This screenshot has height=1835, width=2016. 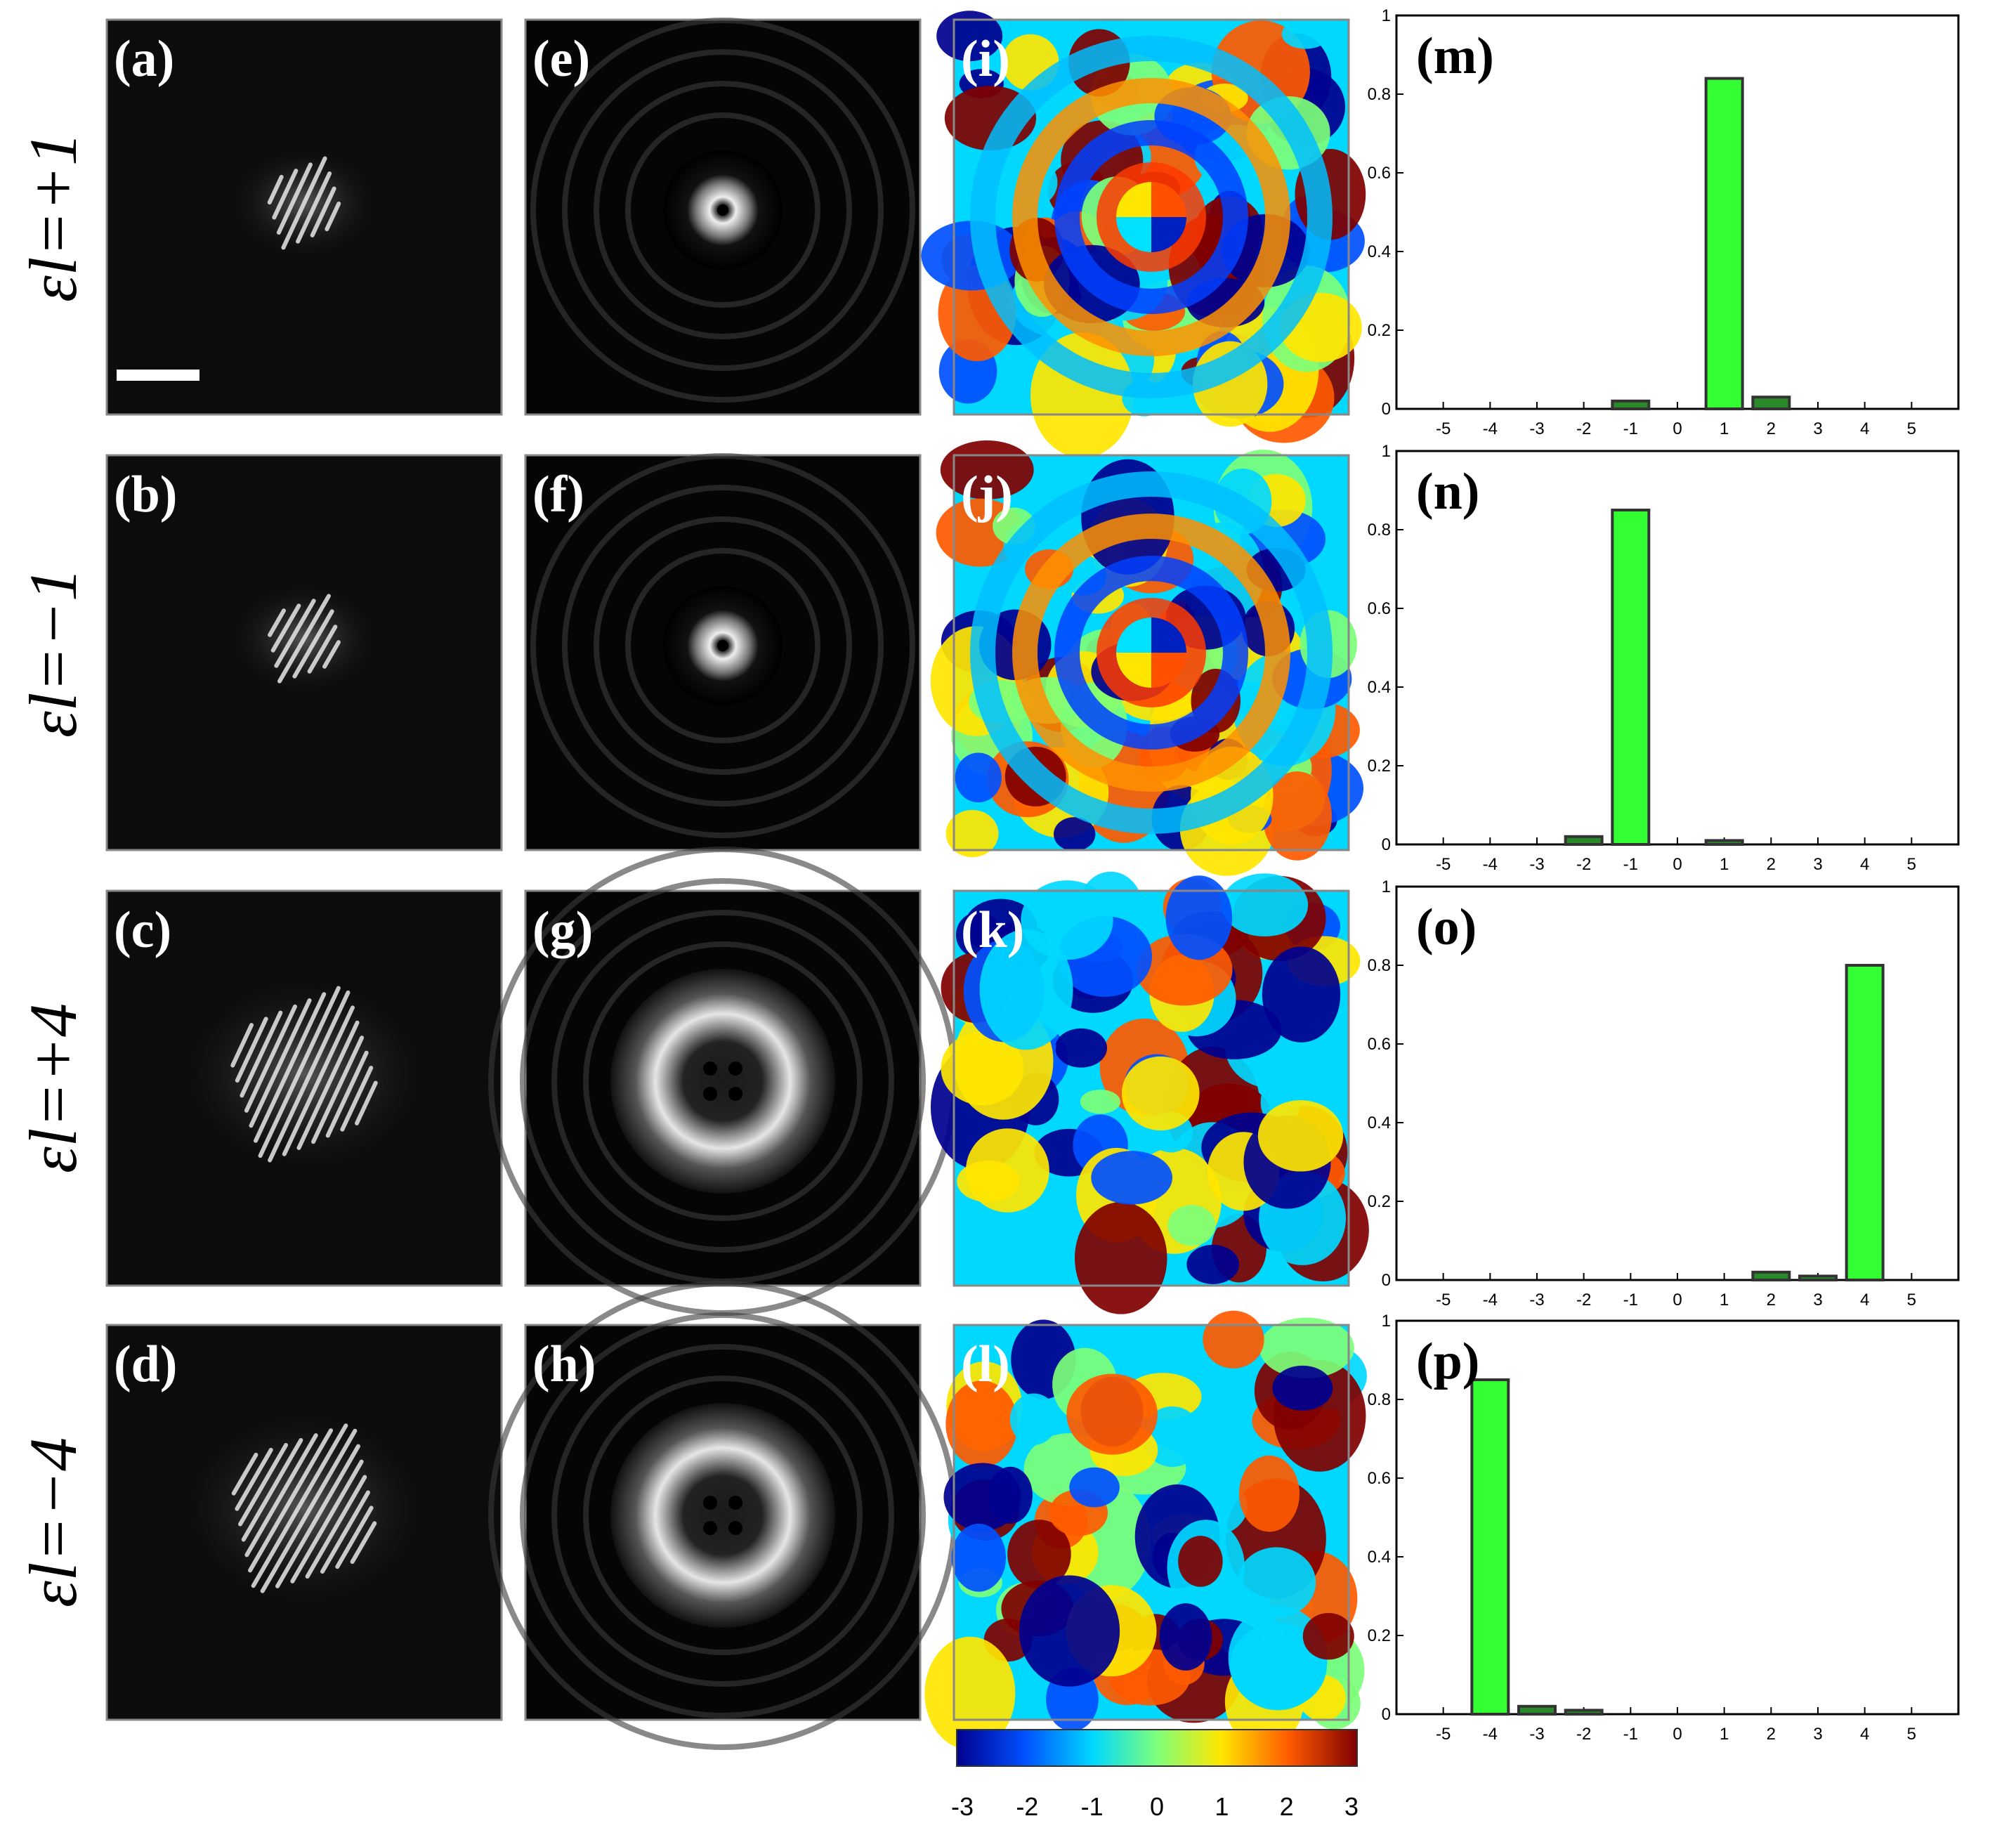 What do you see at coordinates (304, 1522) in the screenshot?
I see `fringe-image: (d)` at bounding box center [304, 1522].